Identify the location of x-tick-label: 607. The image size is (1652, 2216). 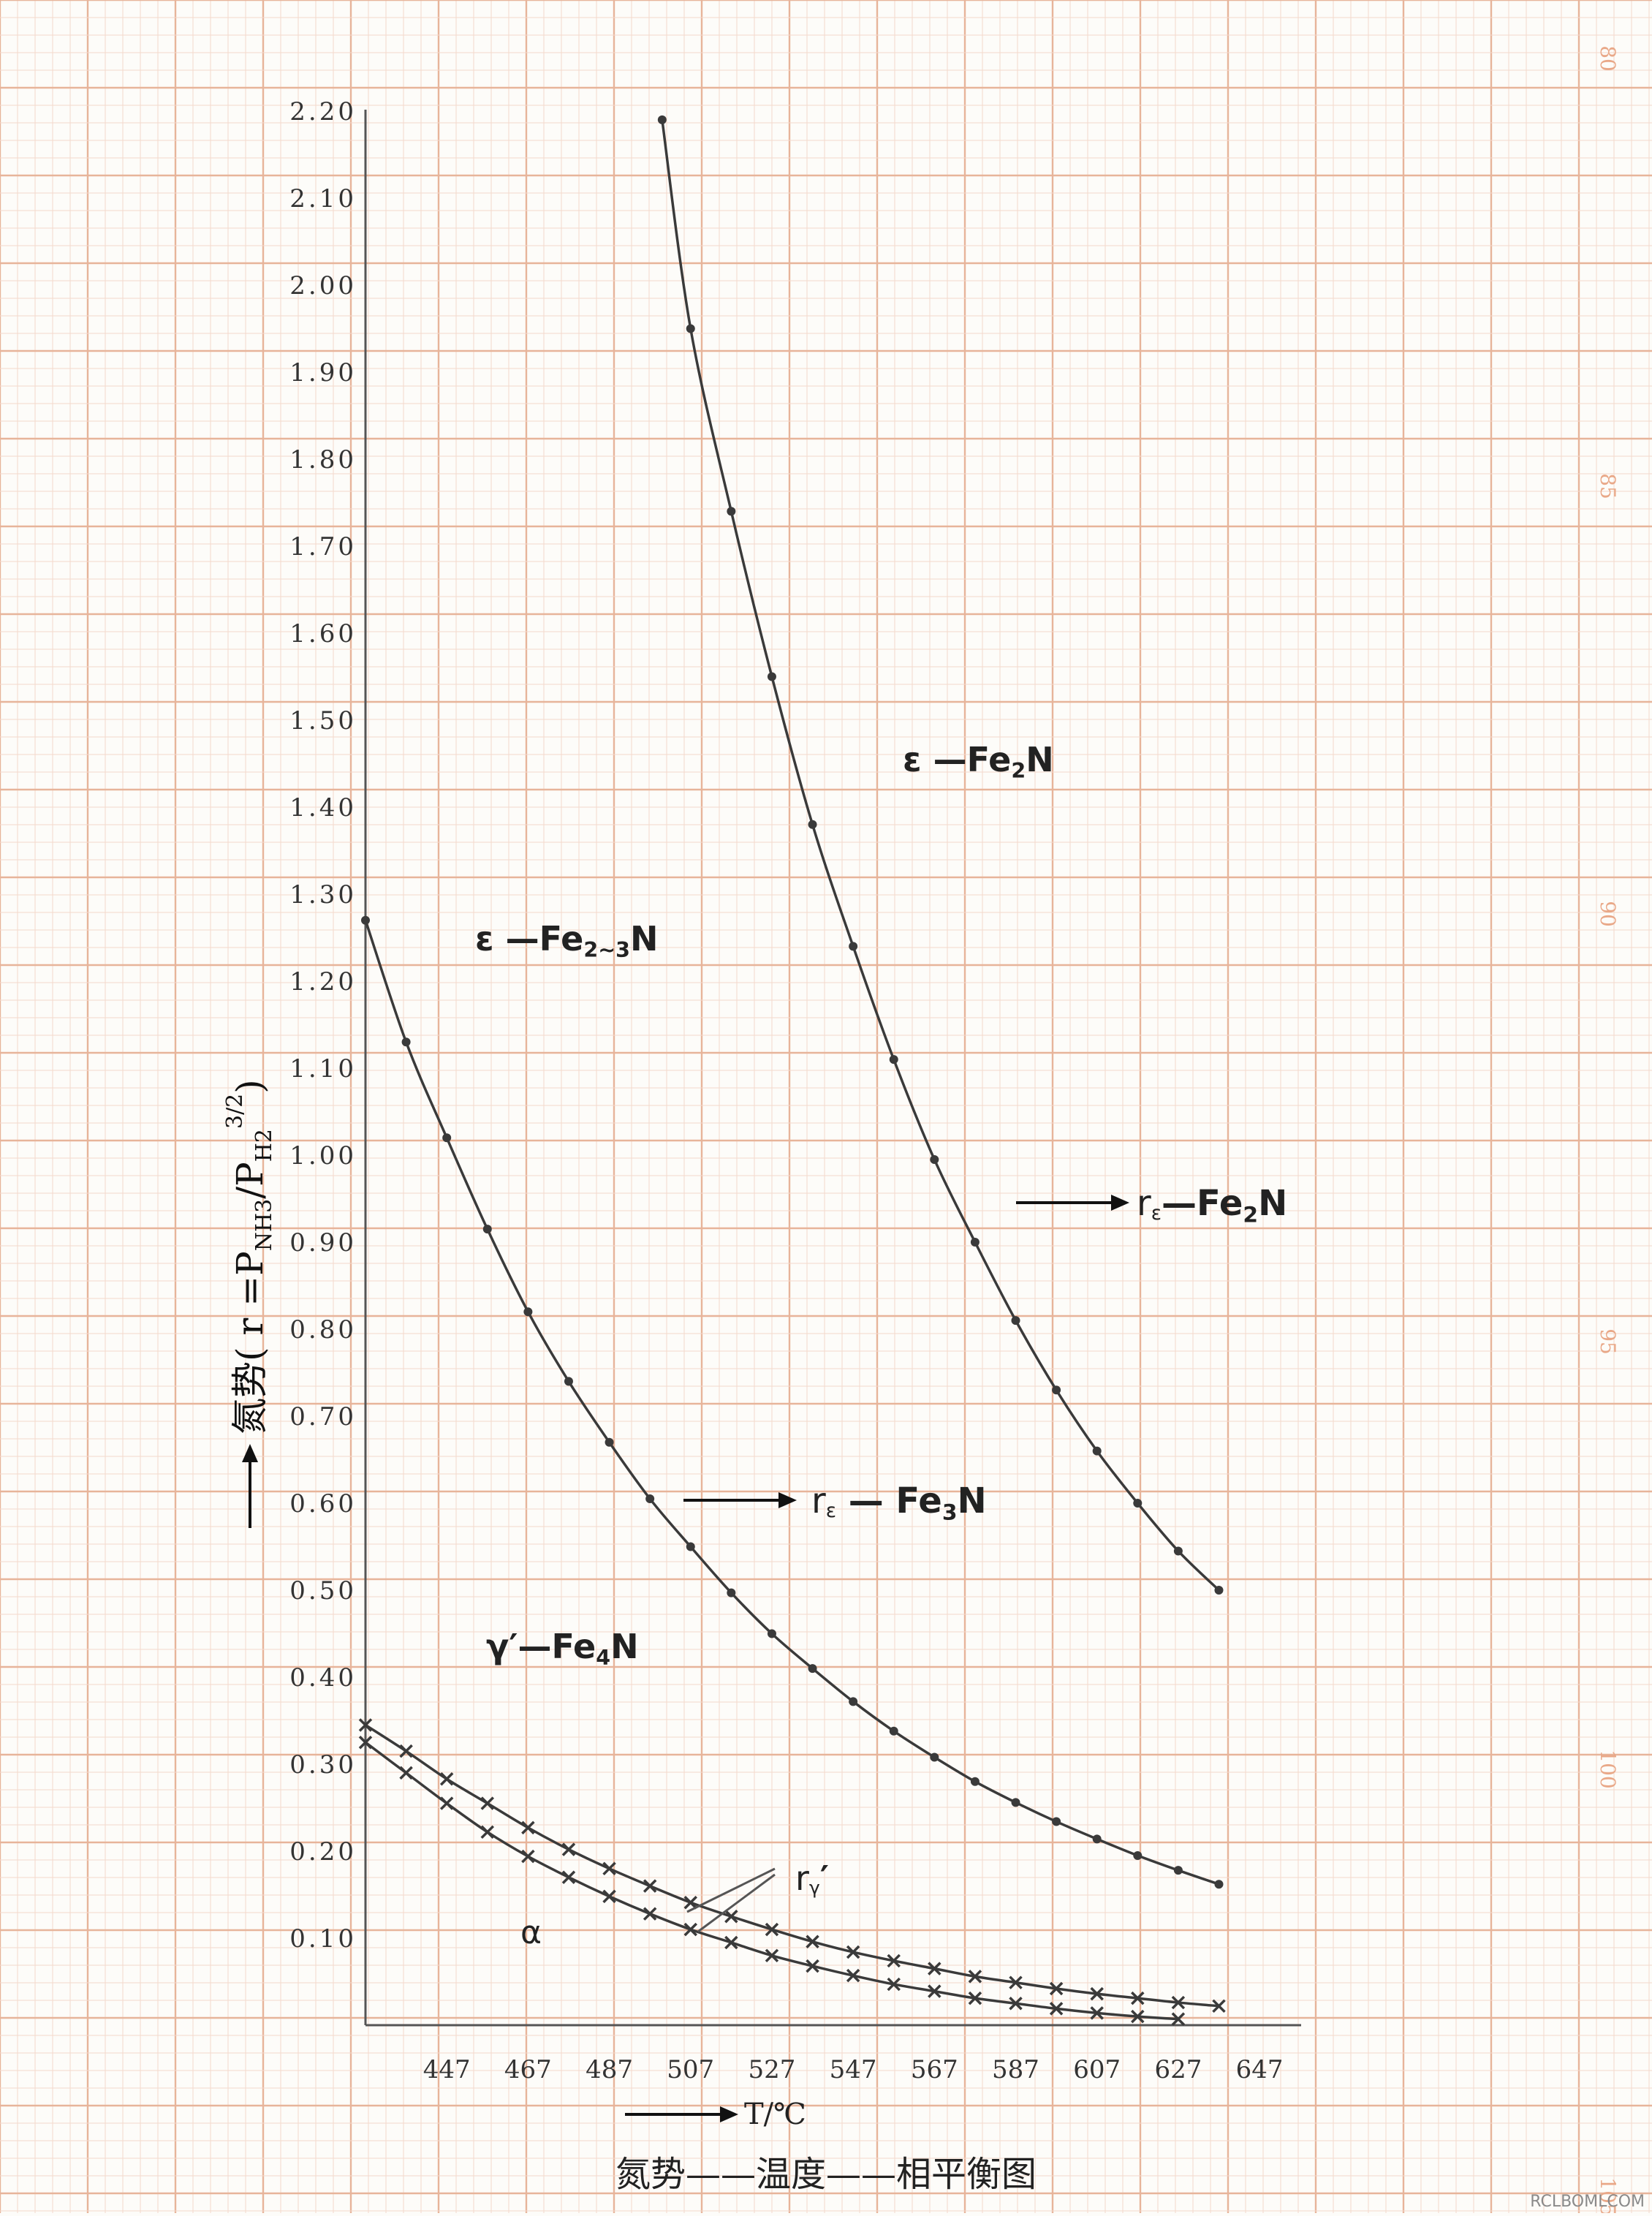
(1097, 2069).